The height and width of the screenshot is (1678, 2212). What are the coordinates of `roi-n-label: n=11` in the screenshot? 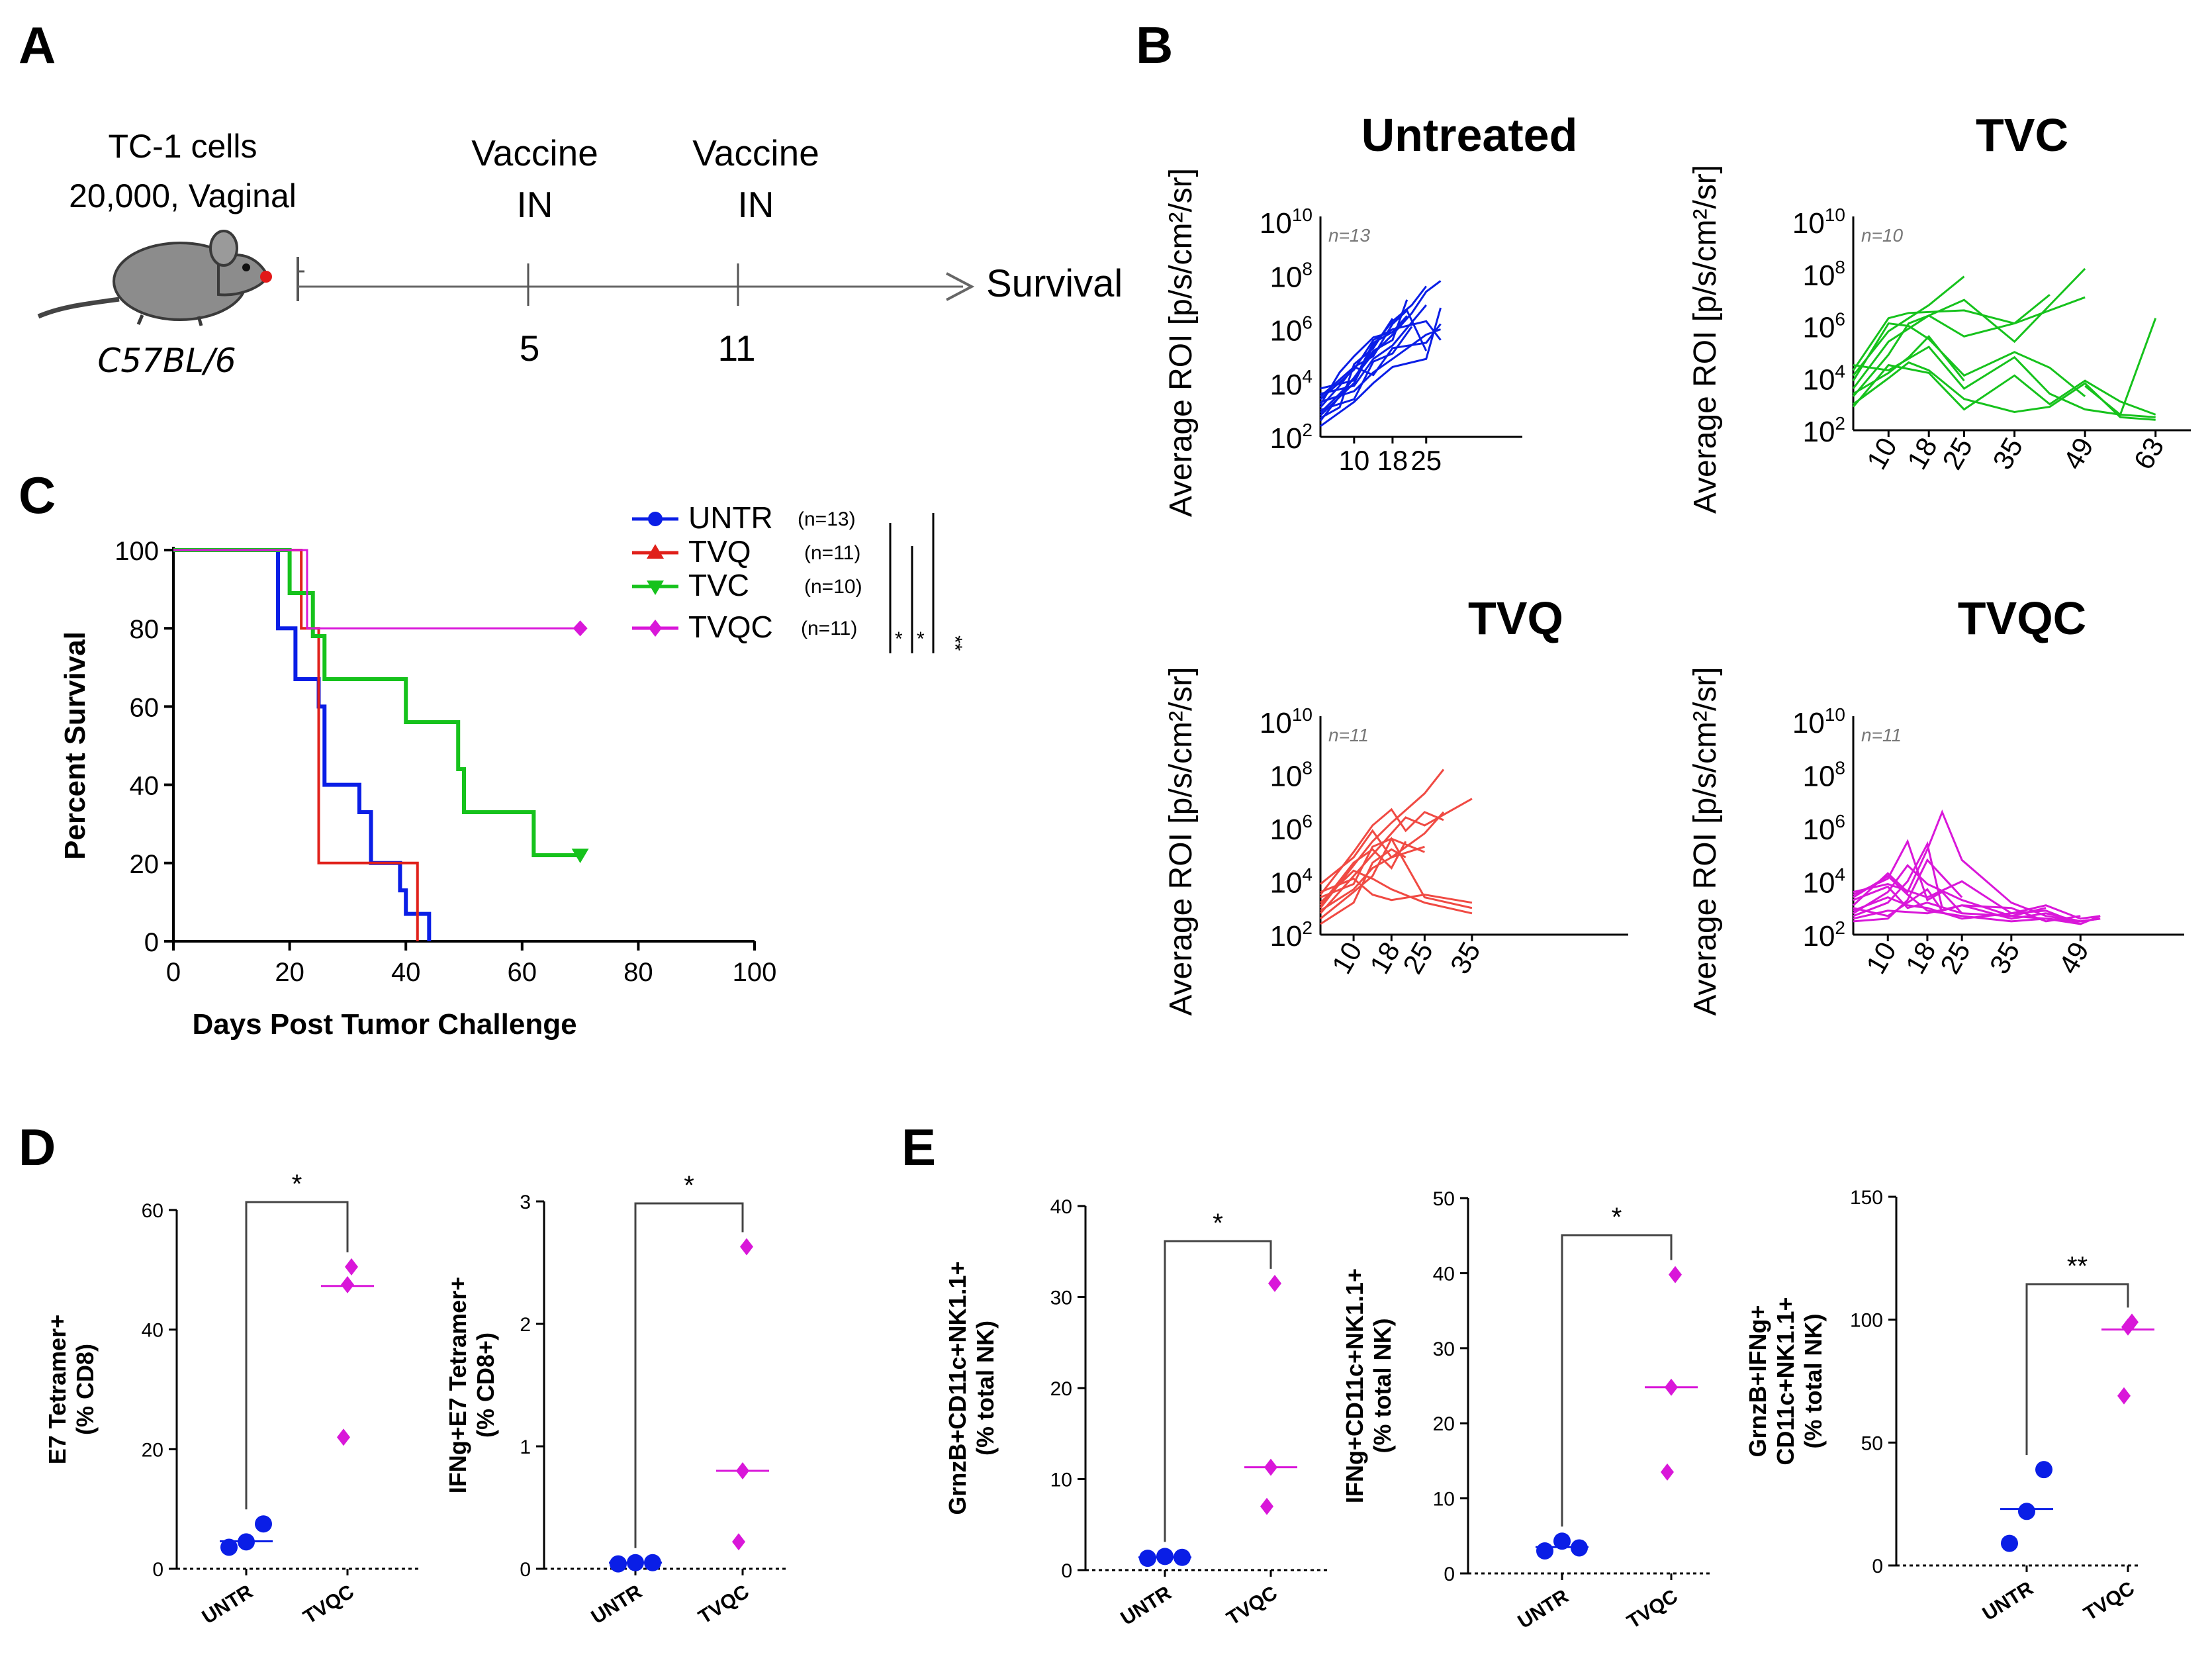 It's located at (1881, 735).